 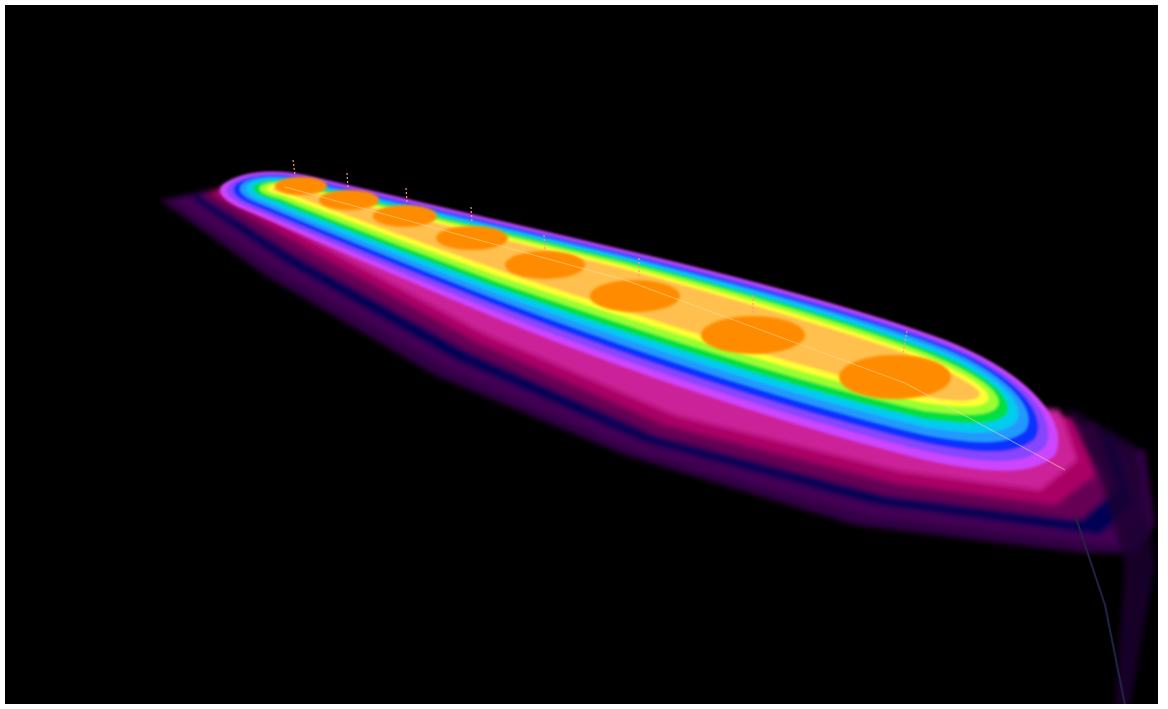 I want to click on right-edge-shadow, so click(x=1110, y=554).